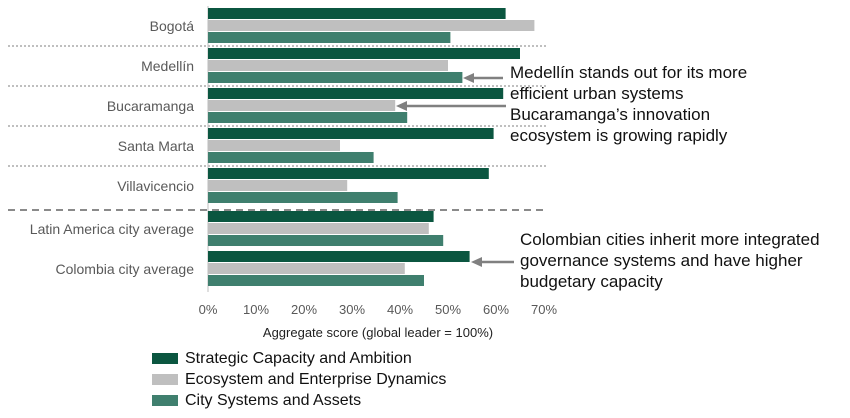 Image resolution: width=850 pixels, height=418 pixels. I want to click on legend-item-city-systems: City Systems and Assets, so click(299, 400).